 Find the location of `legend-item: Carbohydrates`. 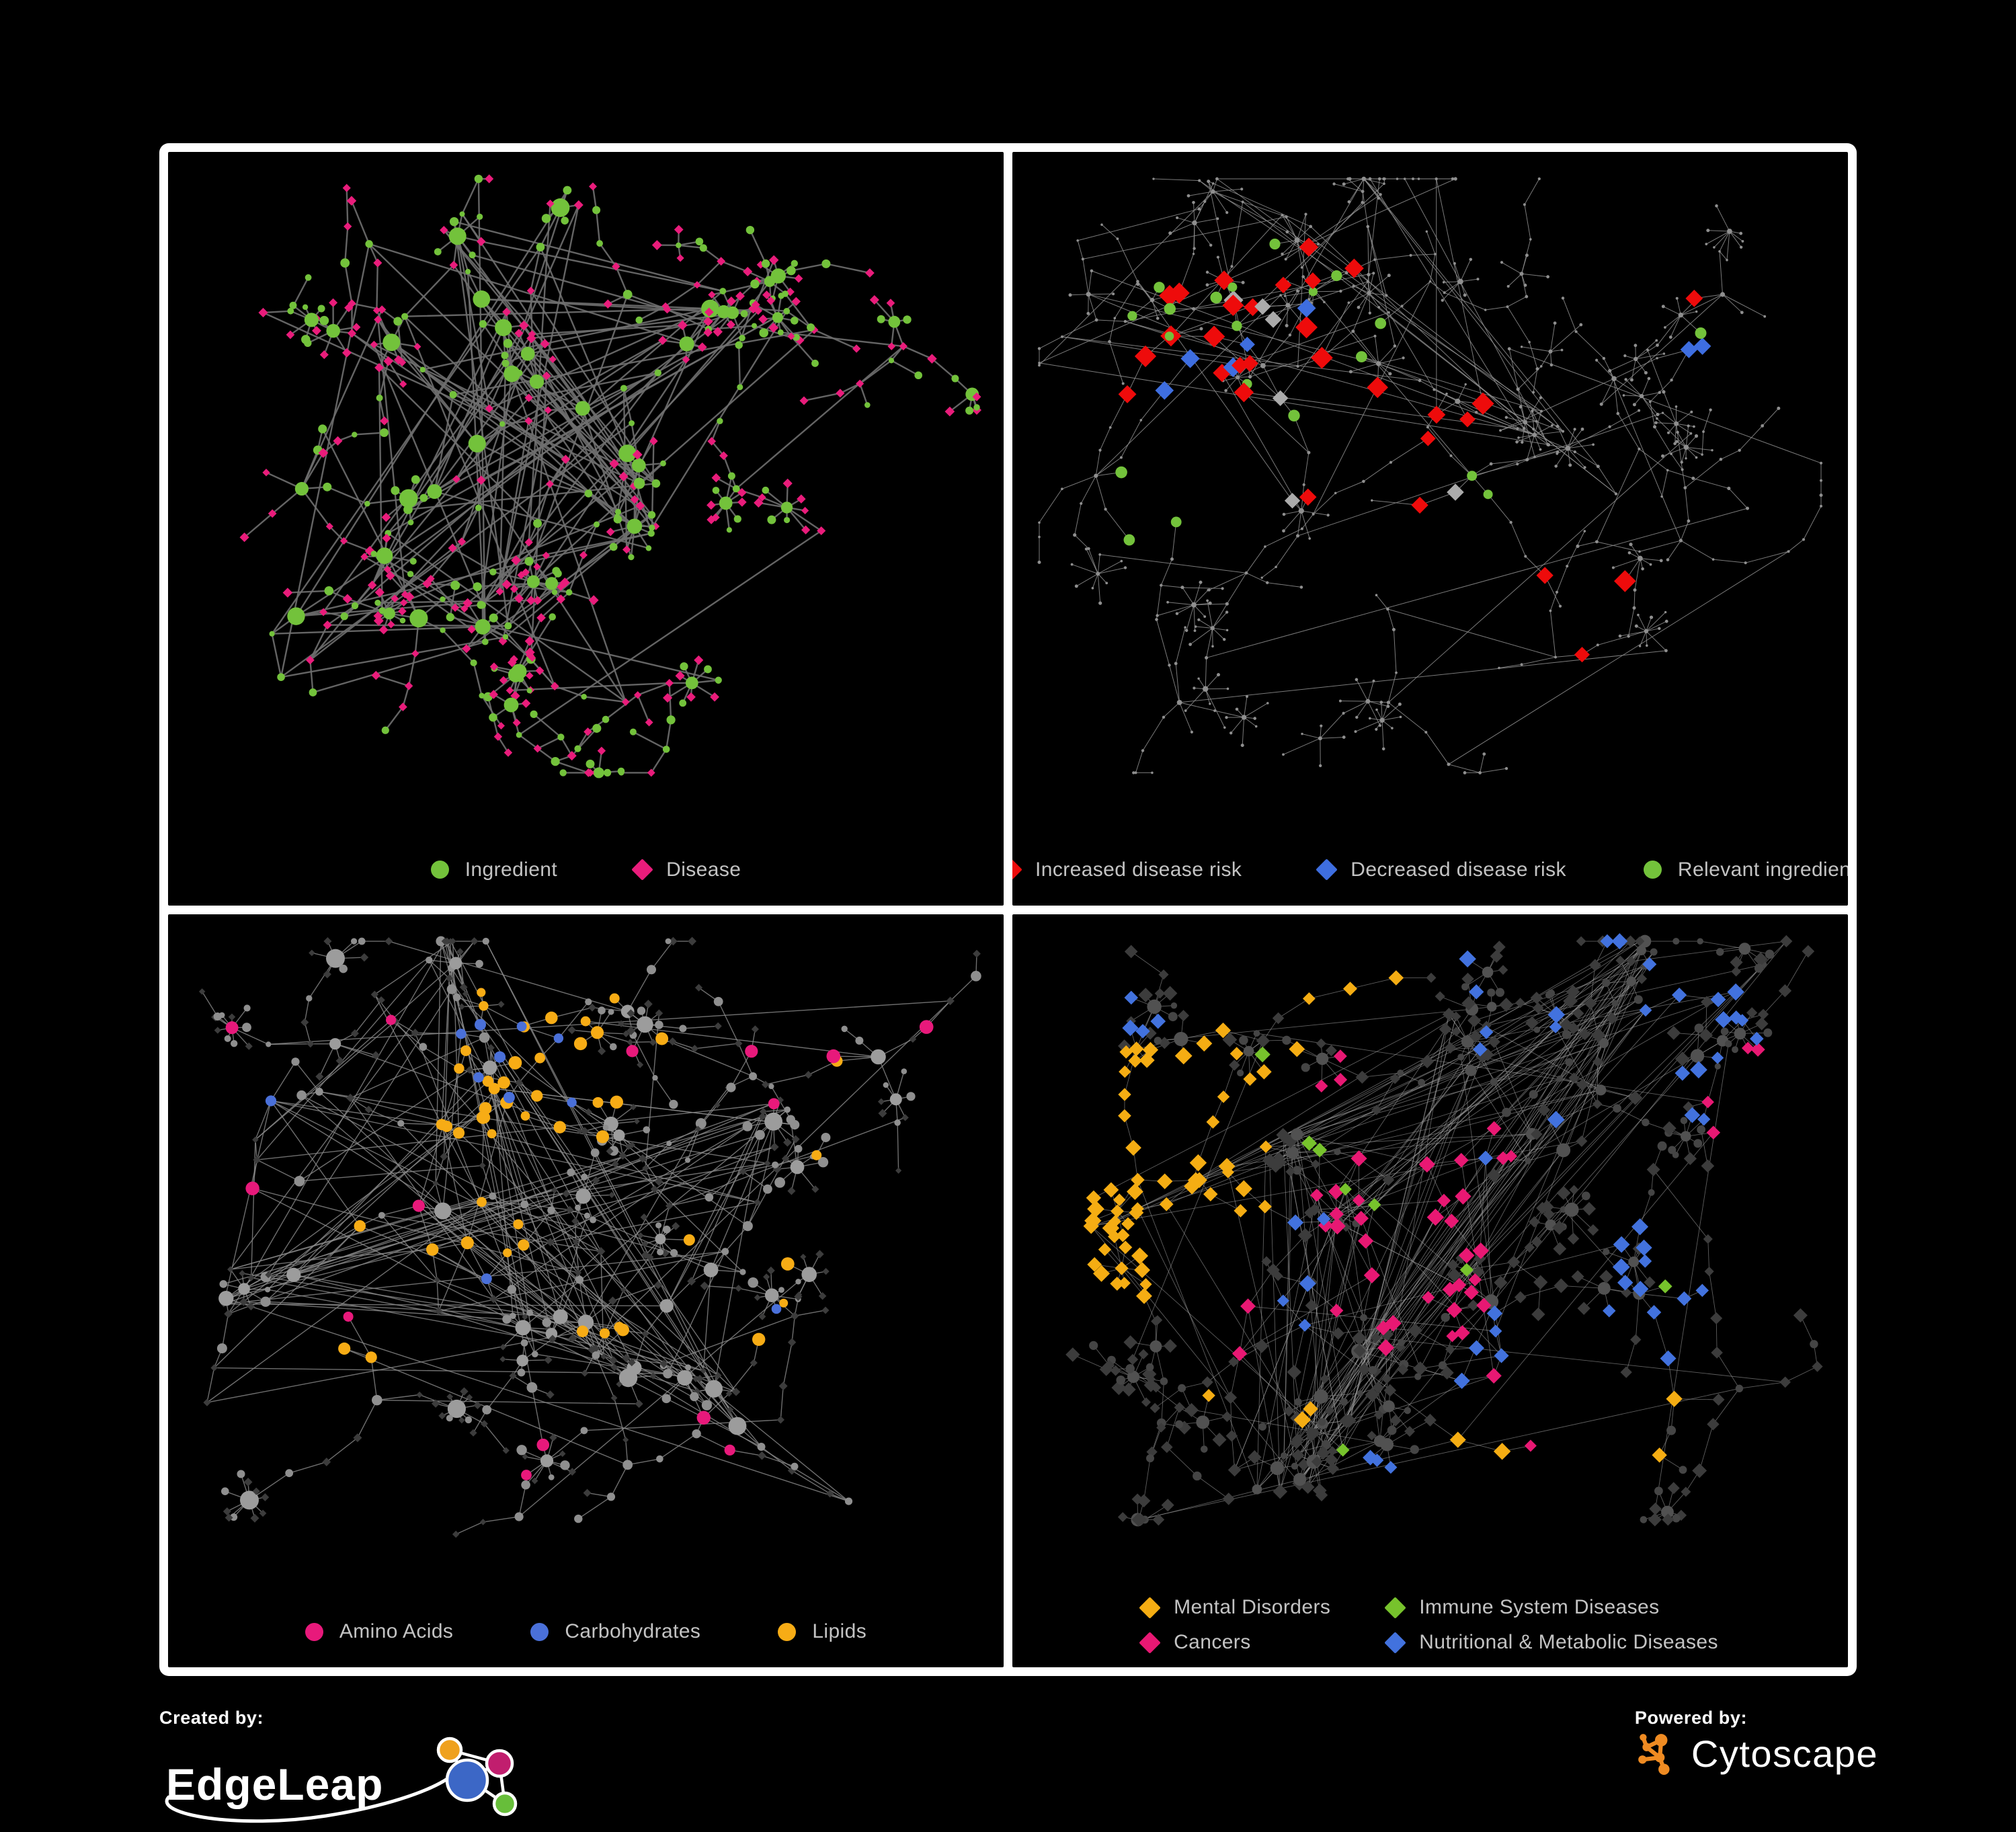

legend-item: Carbohydrates is located at coordinates (615, 1632).